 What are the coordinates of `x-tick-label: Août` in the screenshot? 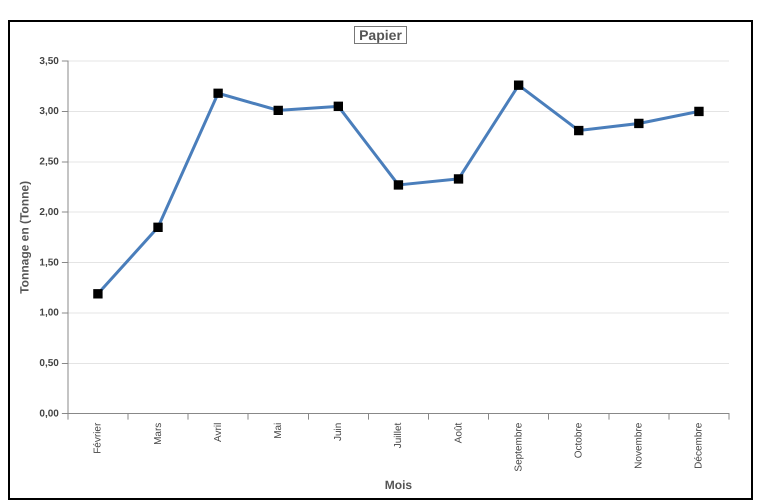 It's located at (458, 433).